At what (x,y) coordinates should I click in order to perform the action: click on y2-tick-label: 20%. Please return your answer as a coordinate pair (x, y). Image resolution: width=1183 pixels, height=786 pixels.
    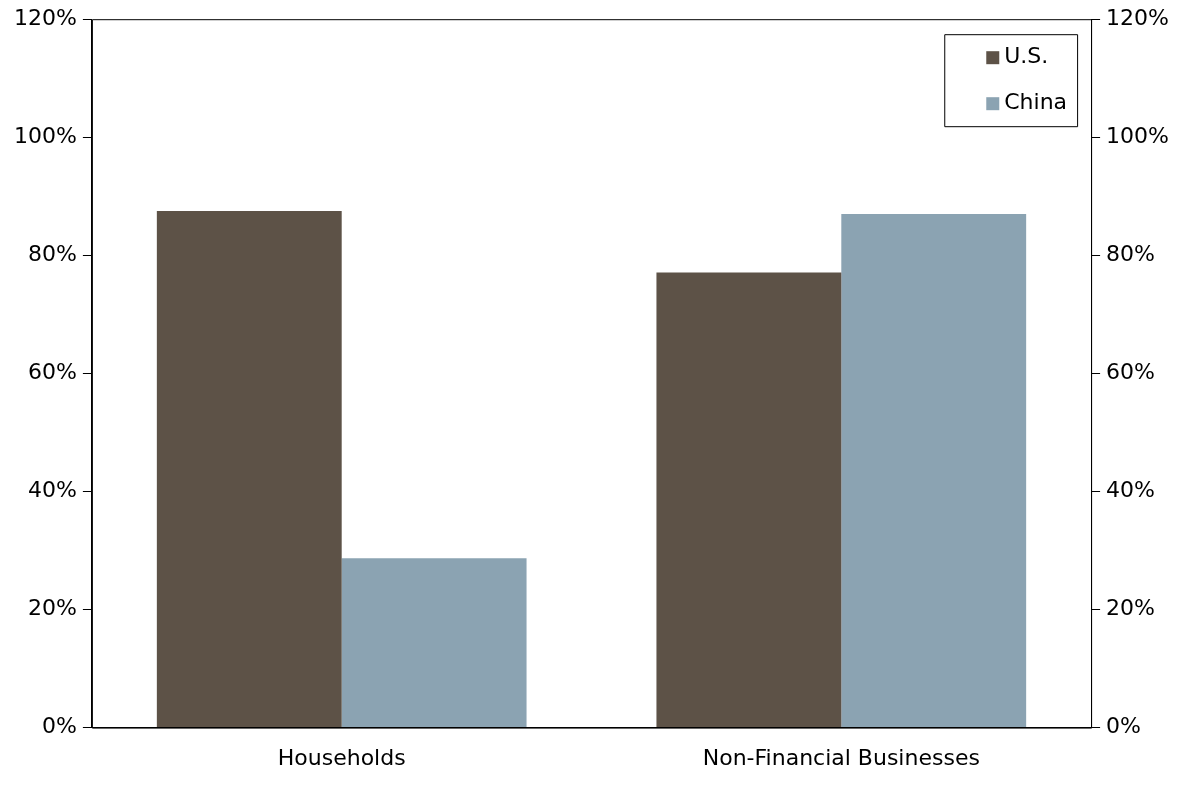
    Looking at the image, I should click on (1131, 608).